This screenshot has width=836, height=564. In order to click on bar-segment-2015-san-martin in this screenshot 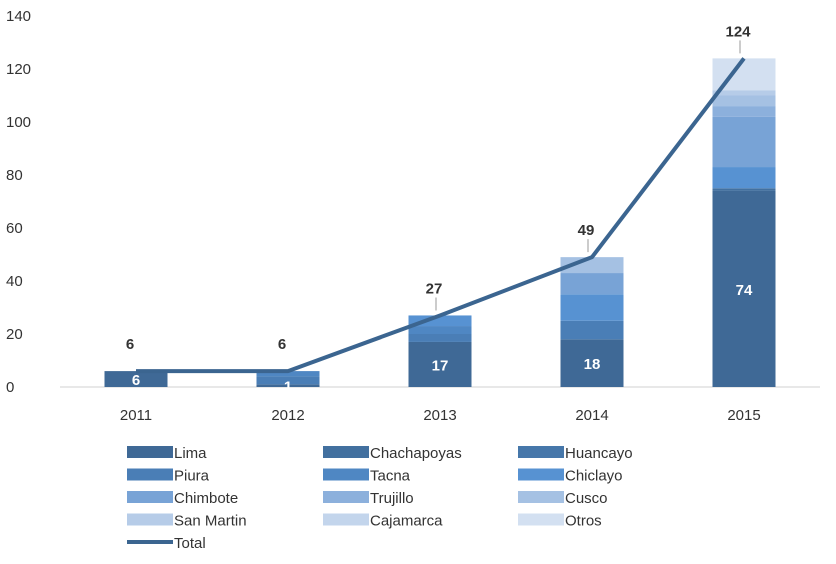, I will do `click(744, 93)`.